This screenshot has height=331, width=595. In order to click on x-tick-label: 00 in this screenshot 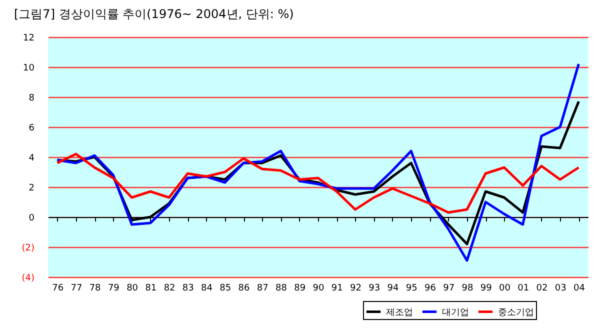, I will do `click(504, 289)`.